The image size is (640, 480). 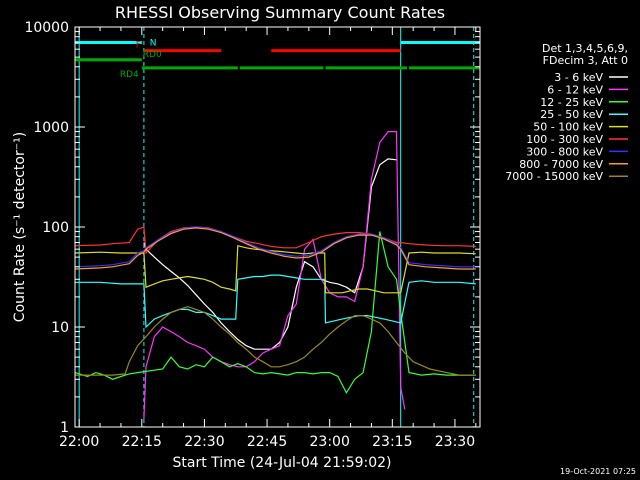 What do you see at coordinates (281, 463) in the screenshot?
I see `x-axis-label: Start Time (24-Jul-04 21:59:02)` at bounding box center [281, 463].